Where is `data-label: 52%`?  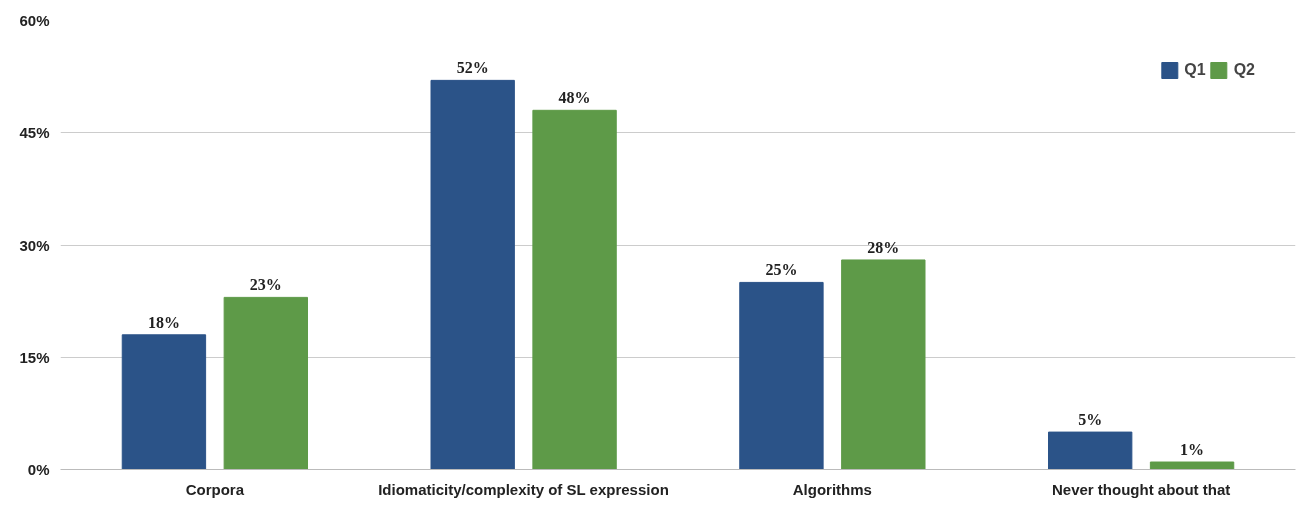
data-label: 52% is located at coordinates (472, 68).